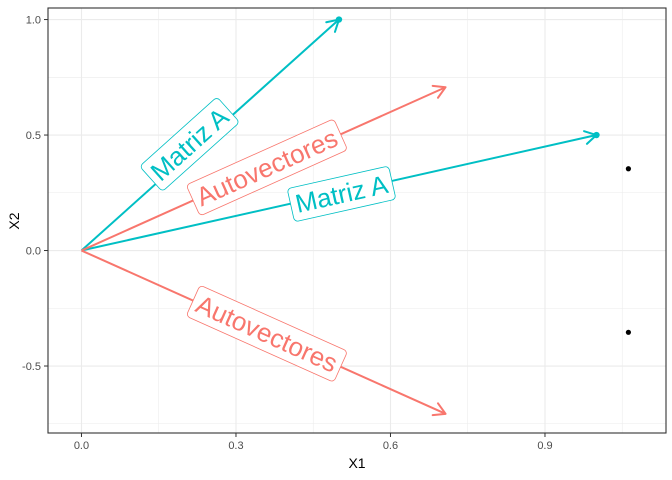  I want to click on y-tick-label: 1.0, so click(33, 21).